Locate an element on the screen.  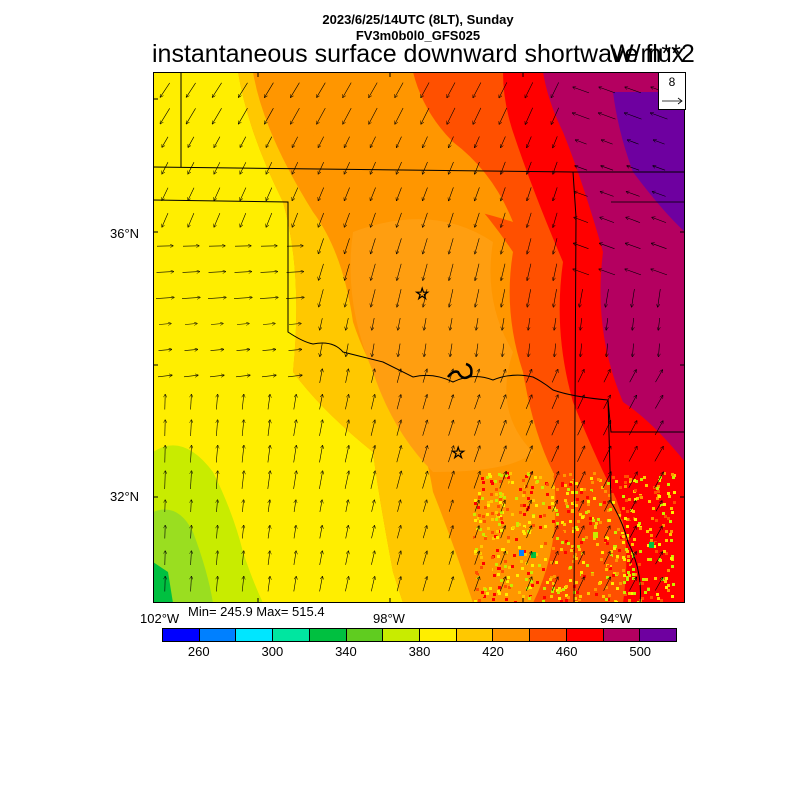
wind-reference-value: 8 is located at coordinates (672, 82).